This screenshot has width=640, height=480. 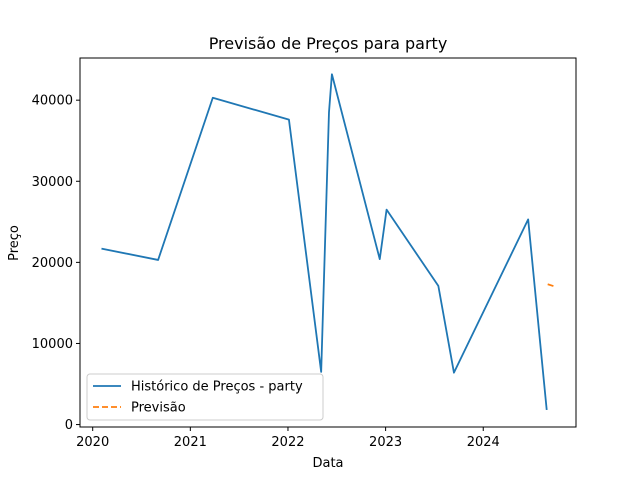 I want to click on x-tick-label: 2023, so click(x=385, y=442).